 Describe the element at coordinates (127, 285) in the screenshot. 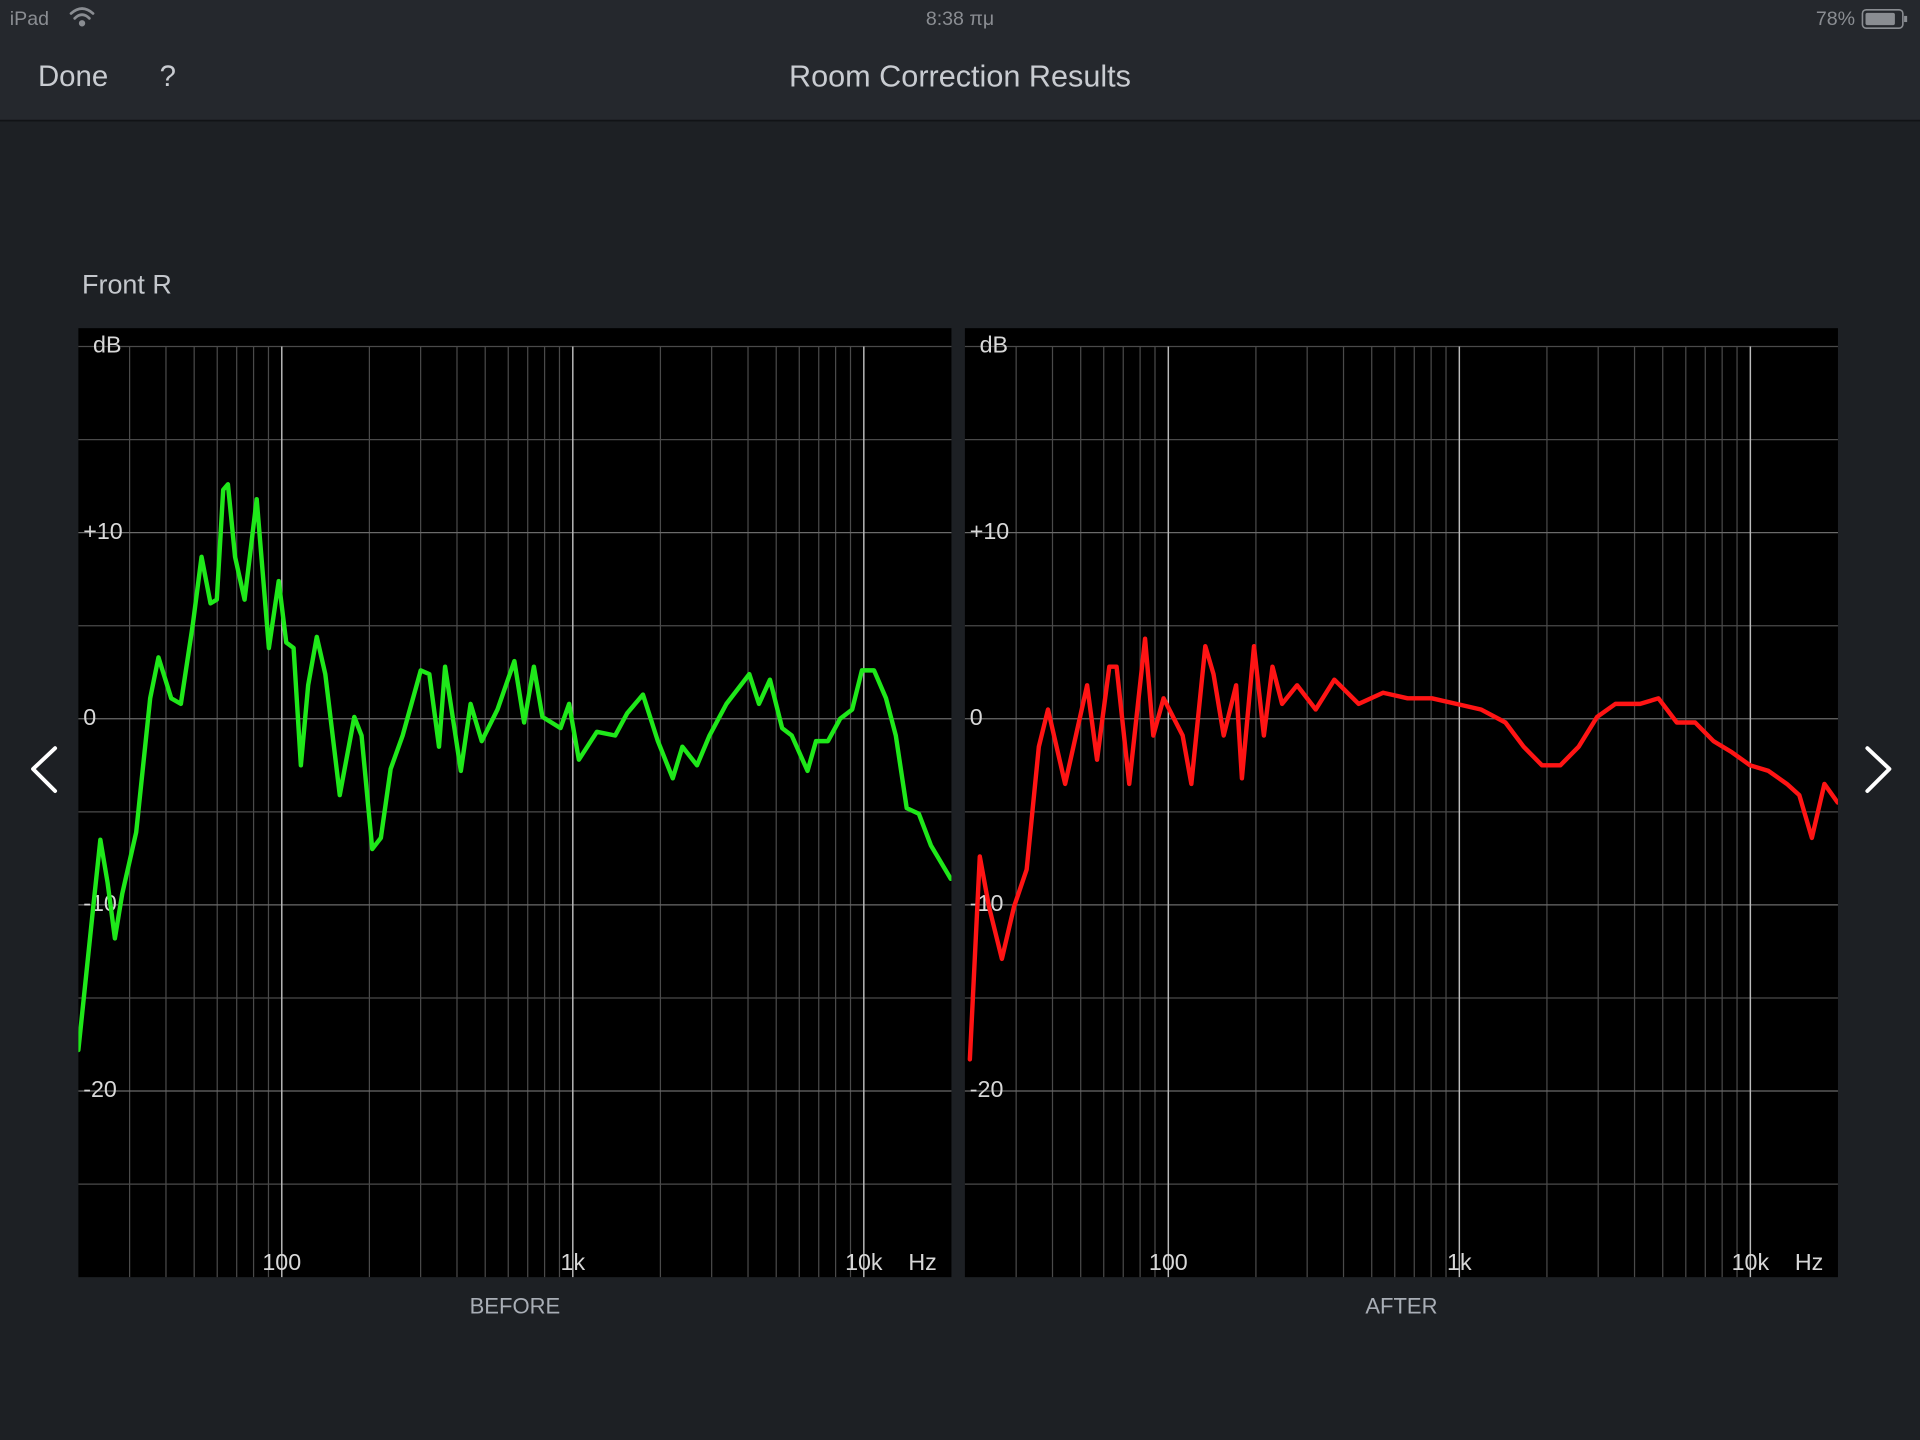

I see `channel-label: Front R` at that location.